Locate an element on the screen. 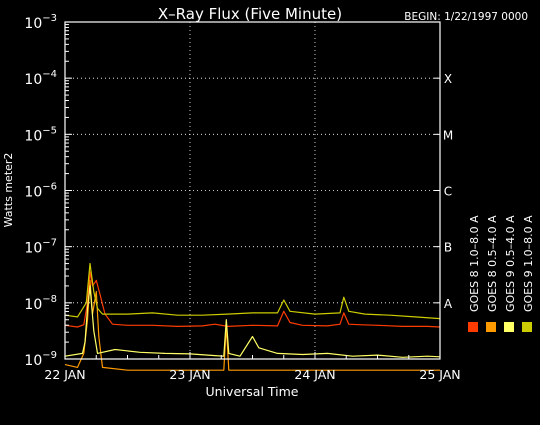 The width and height of the screenshot is (540, 425). y-tick-power: −7 is located at coordinates (49, 243).